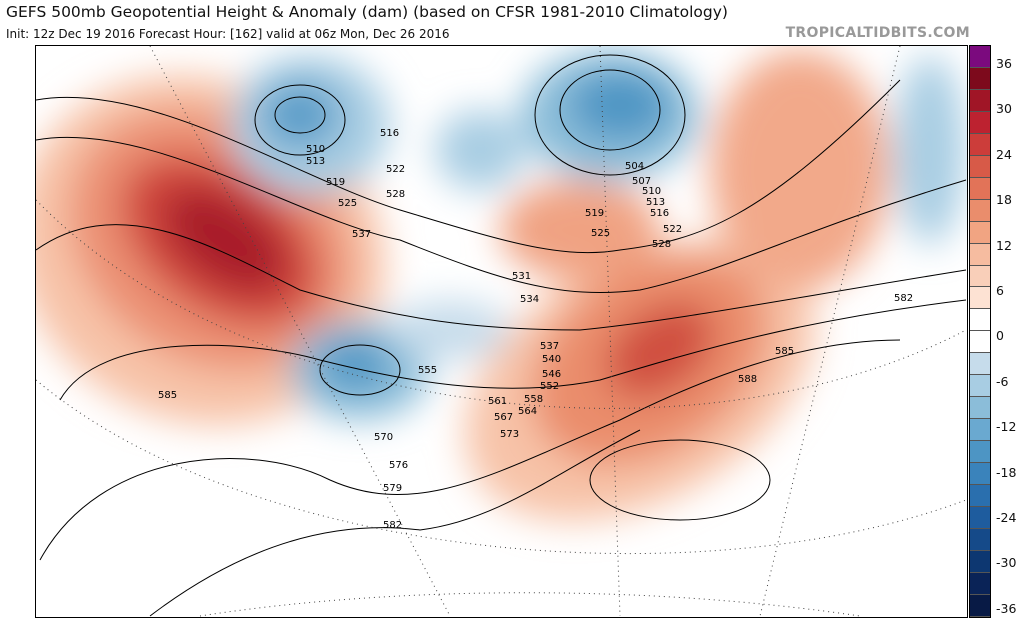 The height and width of the screenshot is (638, 1024). I want to click on contour-label: 546, so click(551, 374).